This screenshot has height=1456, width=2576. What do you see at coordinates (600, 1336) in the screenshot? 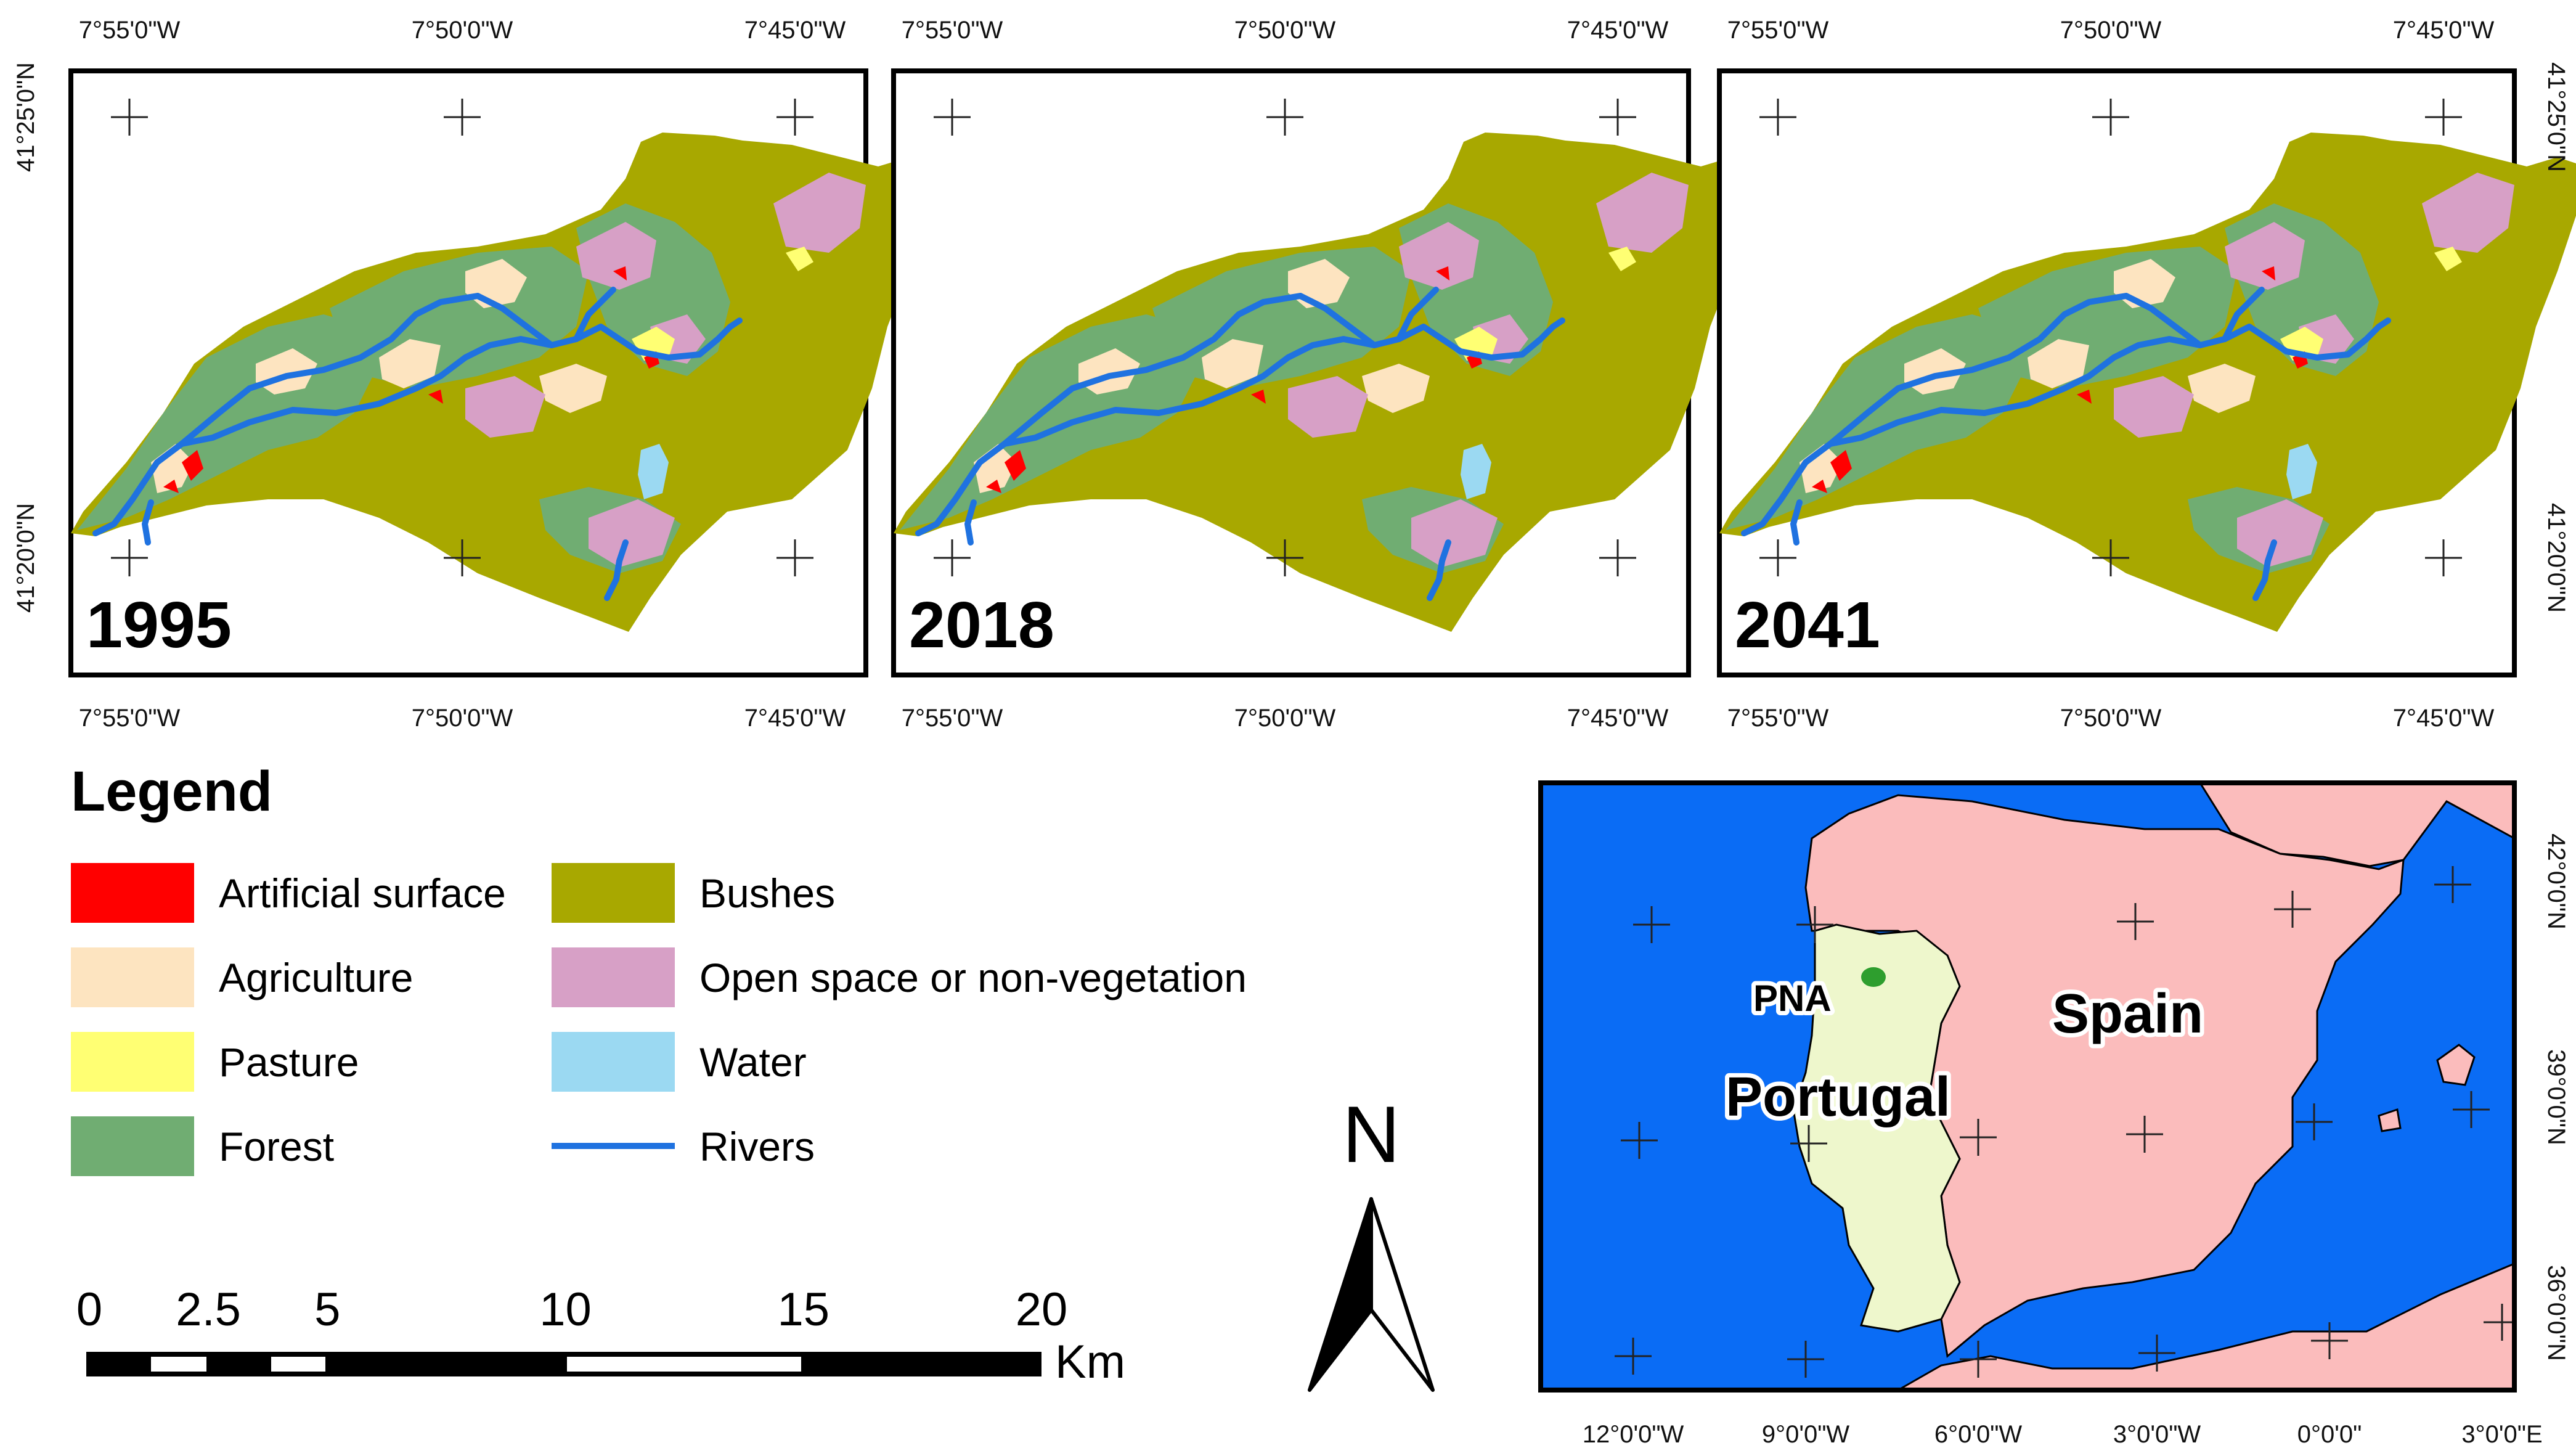
I see `scale-bar: 0 2.5 5 10 15 20 Km` at bounding box center [600, 1336].